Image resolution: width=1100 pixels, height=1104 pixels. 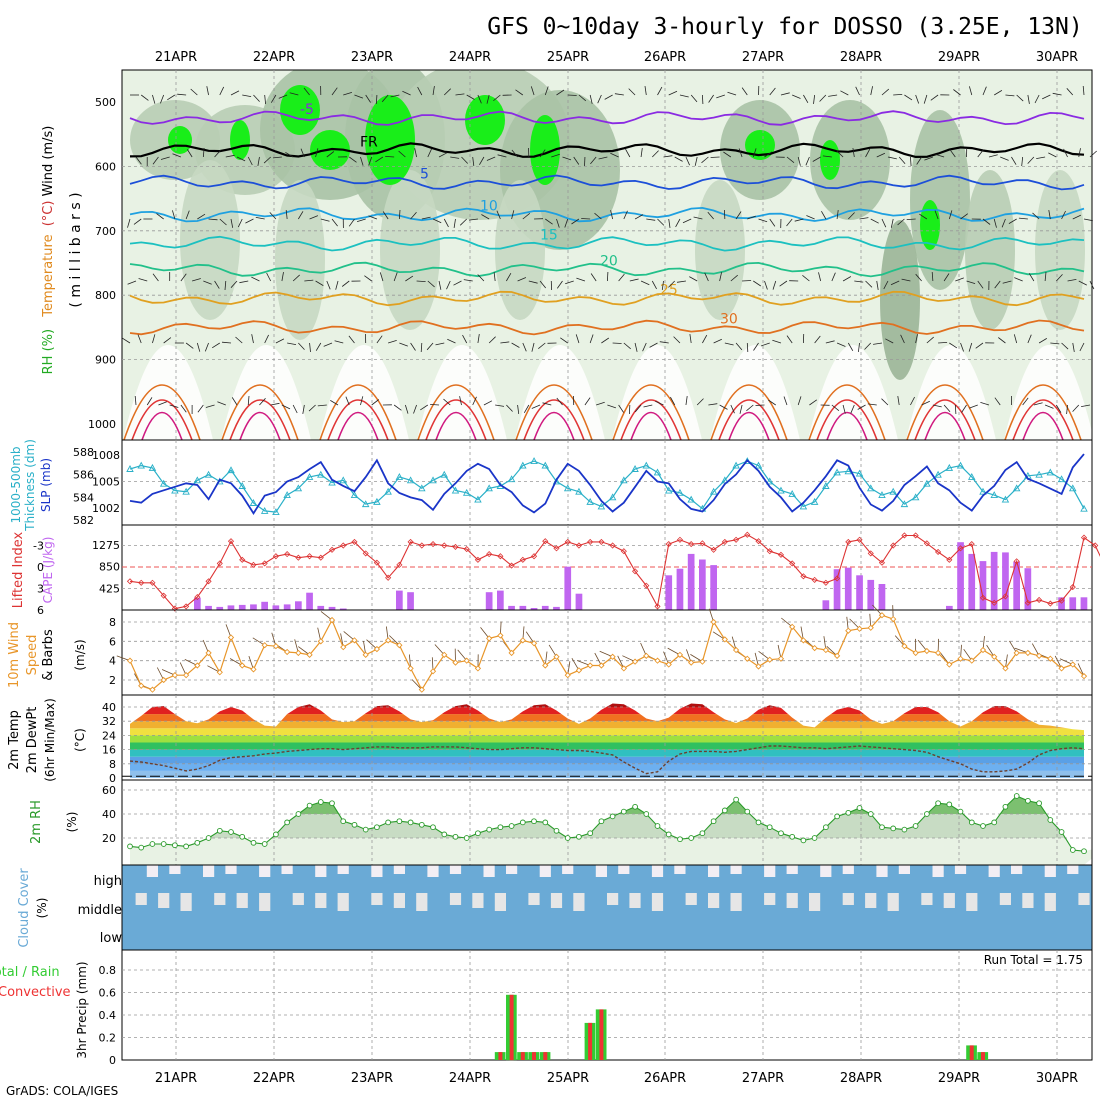 What do you see at coordinates (959, 1078) in the screenshot?
I see `bottom-date-29APR: 29APR` at bounding box center [959, 1078].